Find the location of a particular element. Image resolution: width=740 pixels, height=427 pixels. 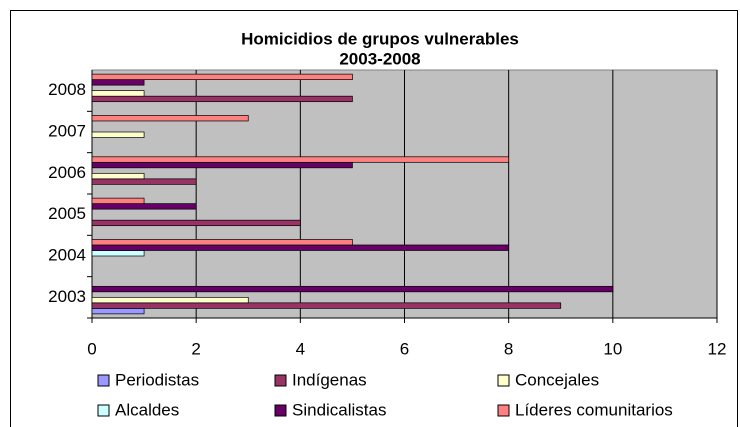

x-tick-label: 0 is located at coordinates (91, 348).